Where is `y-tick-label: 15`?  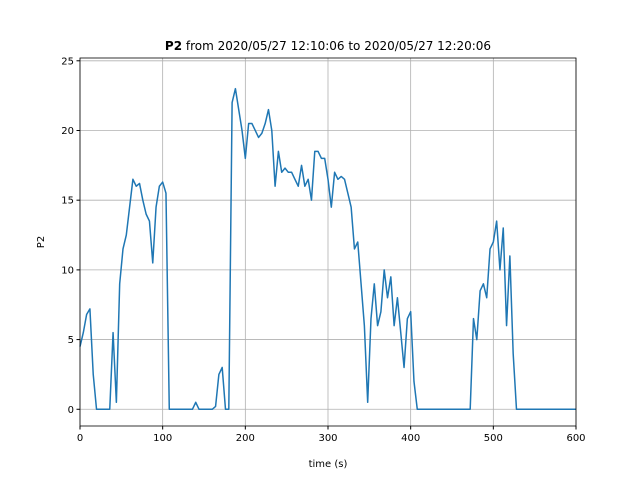 y-tick-label: 15 is located at coordinates (67, 201).